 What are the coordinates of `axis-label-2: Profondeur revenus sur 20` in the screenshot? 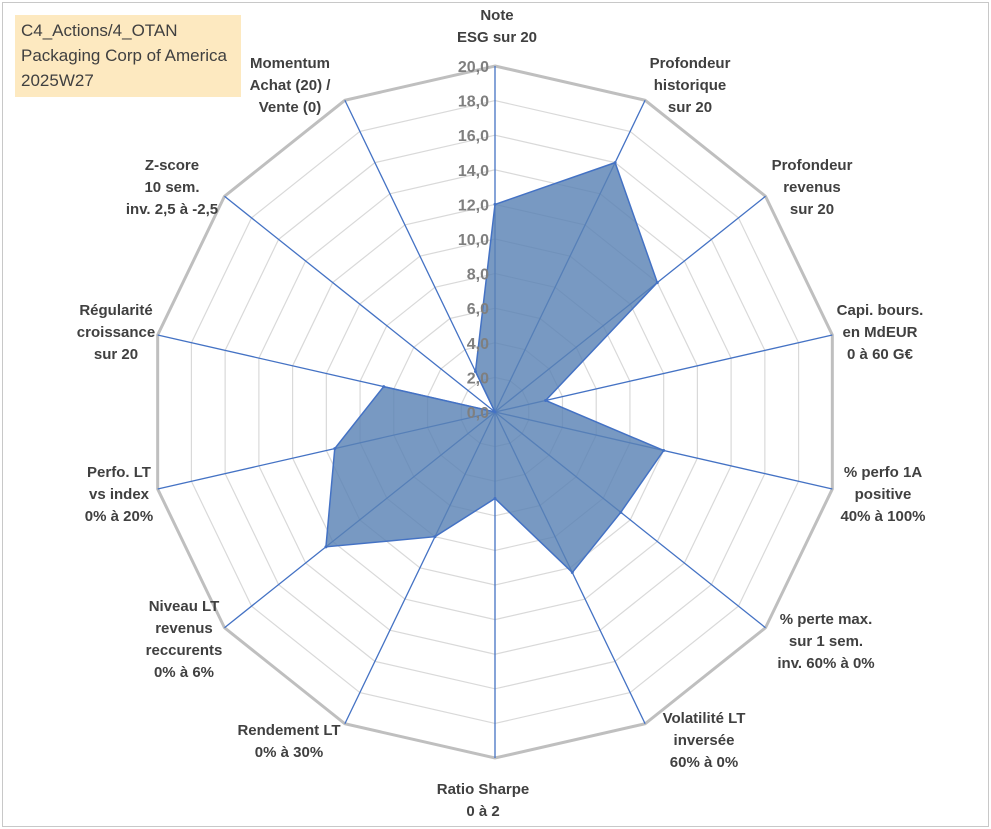 It's located at (812, 188).